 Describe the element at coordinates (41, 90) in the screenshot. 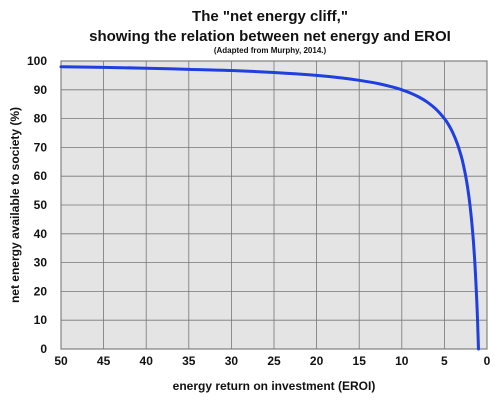

I see `y-tick-label: 90` at that location.